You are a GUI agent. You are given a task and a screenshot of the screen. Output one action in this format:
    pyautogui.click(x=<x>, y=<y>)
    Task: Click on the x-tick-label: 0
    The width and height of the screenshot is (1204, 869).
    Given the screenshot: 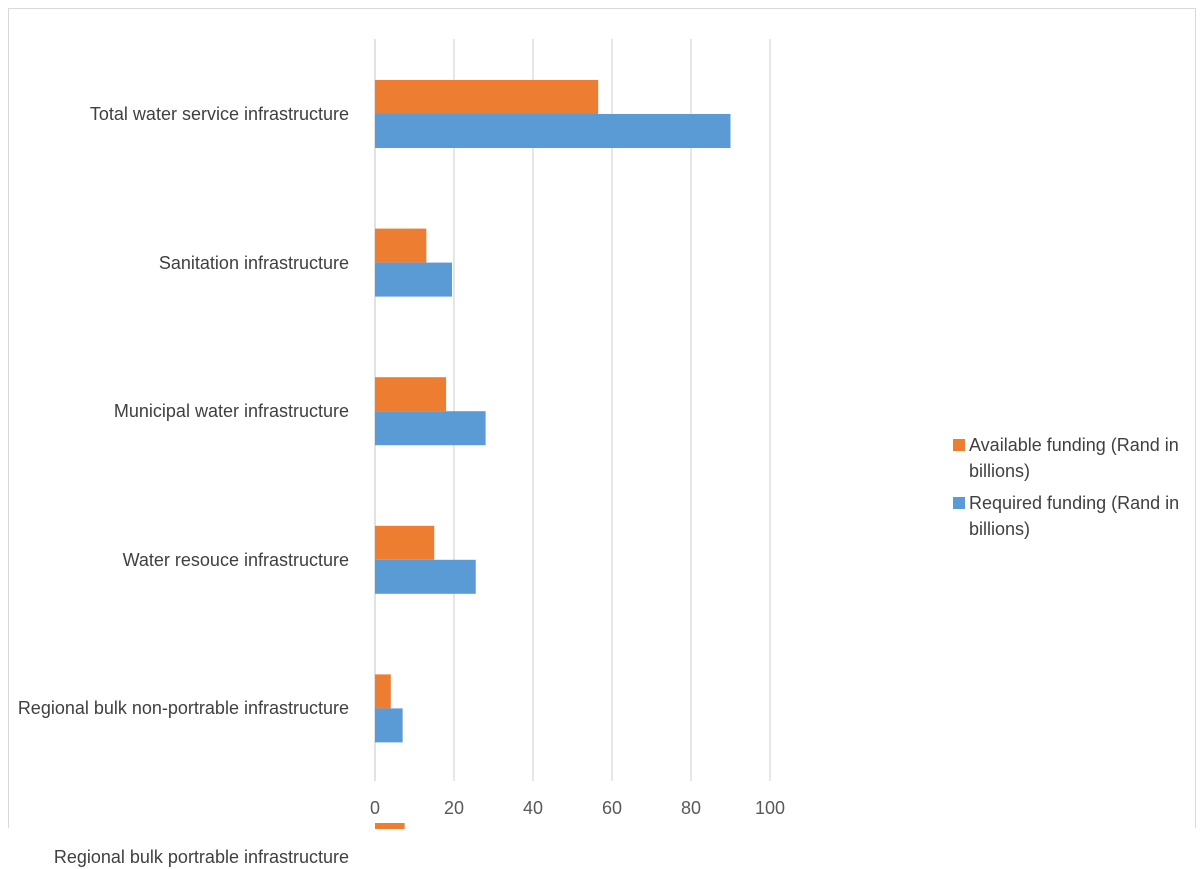 What is the action you would take?
    pyautogui.click(x=375, y=808)
    